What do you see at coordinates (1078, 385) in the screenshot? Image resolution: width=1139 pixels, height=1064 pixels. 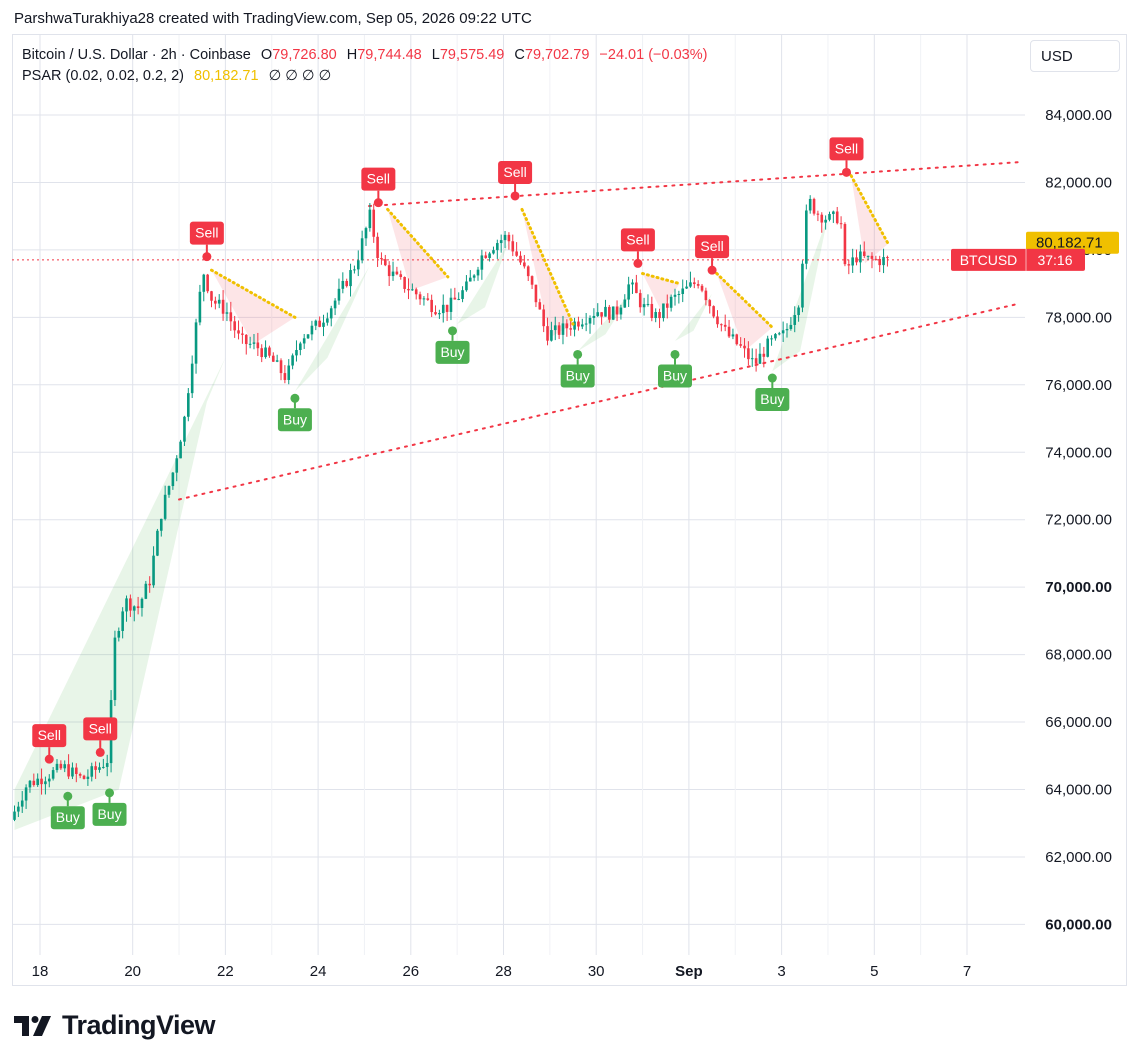 I see `price-tick-label: 76,000.00` at bounding box center [1078, 385].